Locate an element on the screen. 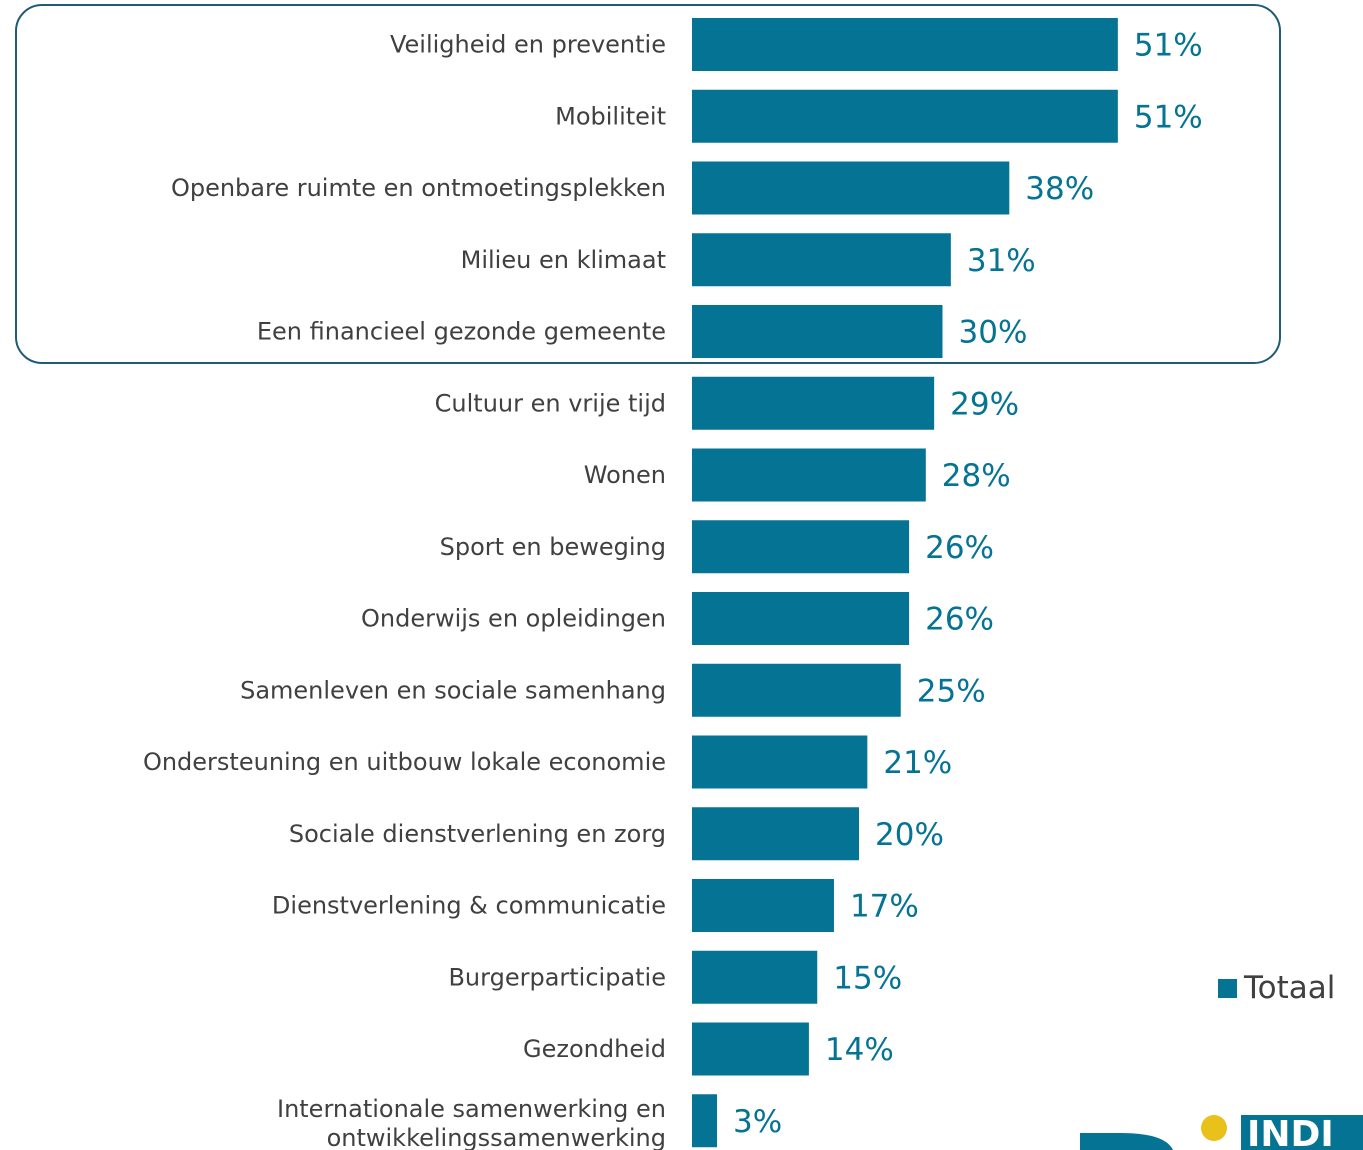  category-label: Dienstverlening & communicatie is located at coordinates (469, 906).